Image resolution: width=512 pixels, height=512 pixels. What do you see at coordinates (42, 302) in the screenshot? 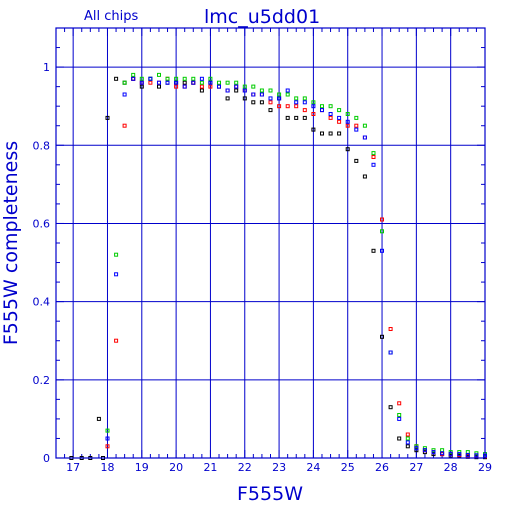
I see `y-tick-label: 0.4` at bounding box center [42, 302].